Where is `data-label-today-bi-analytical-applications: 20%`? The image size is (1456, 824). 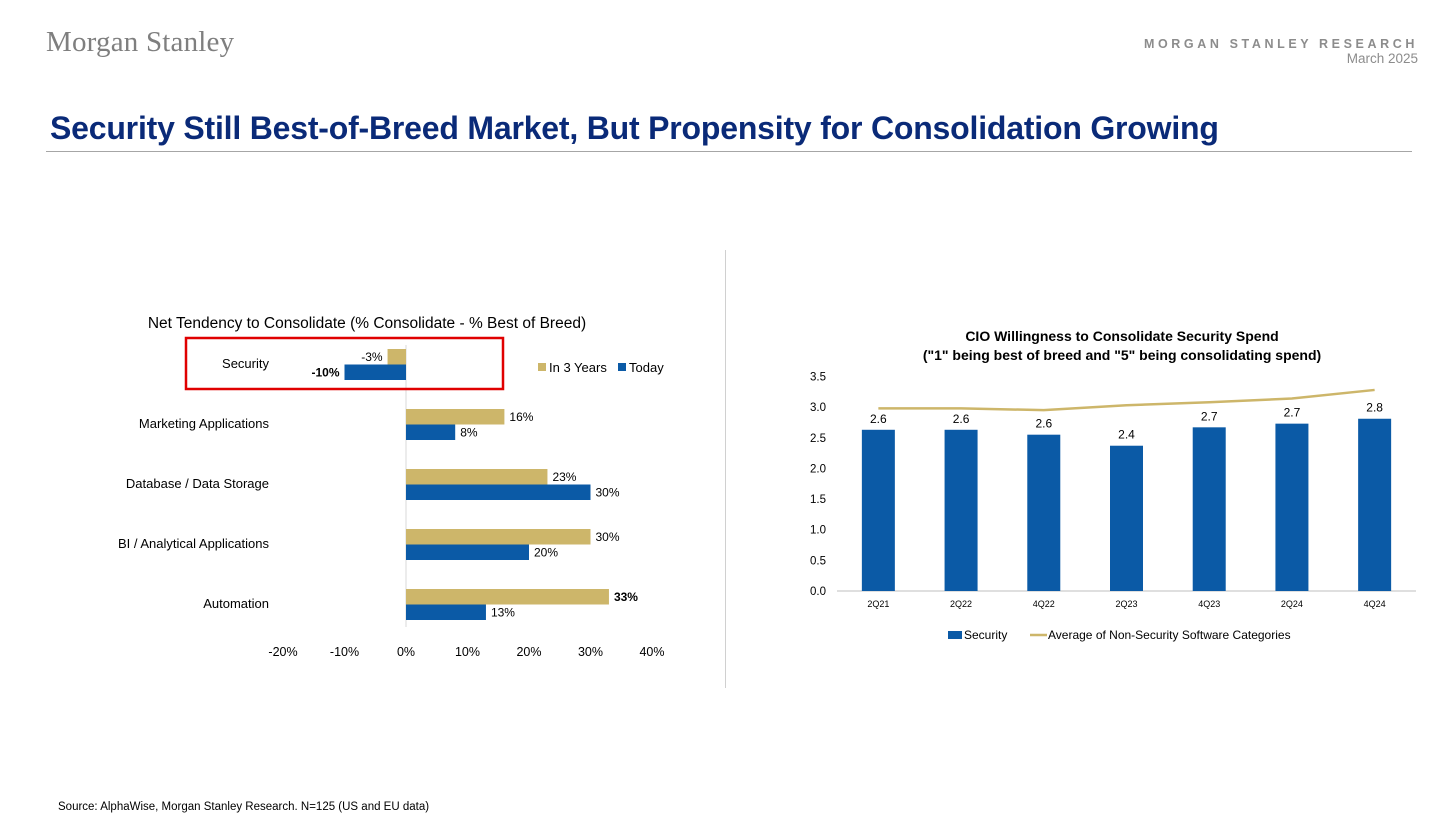
data-label-today-bi-analytical-applications: 20% is located at coordinates (546, 553).